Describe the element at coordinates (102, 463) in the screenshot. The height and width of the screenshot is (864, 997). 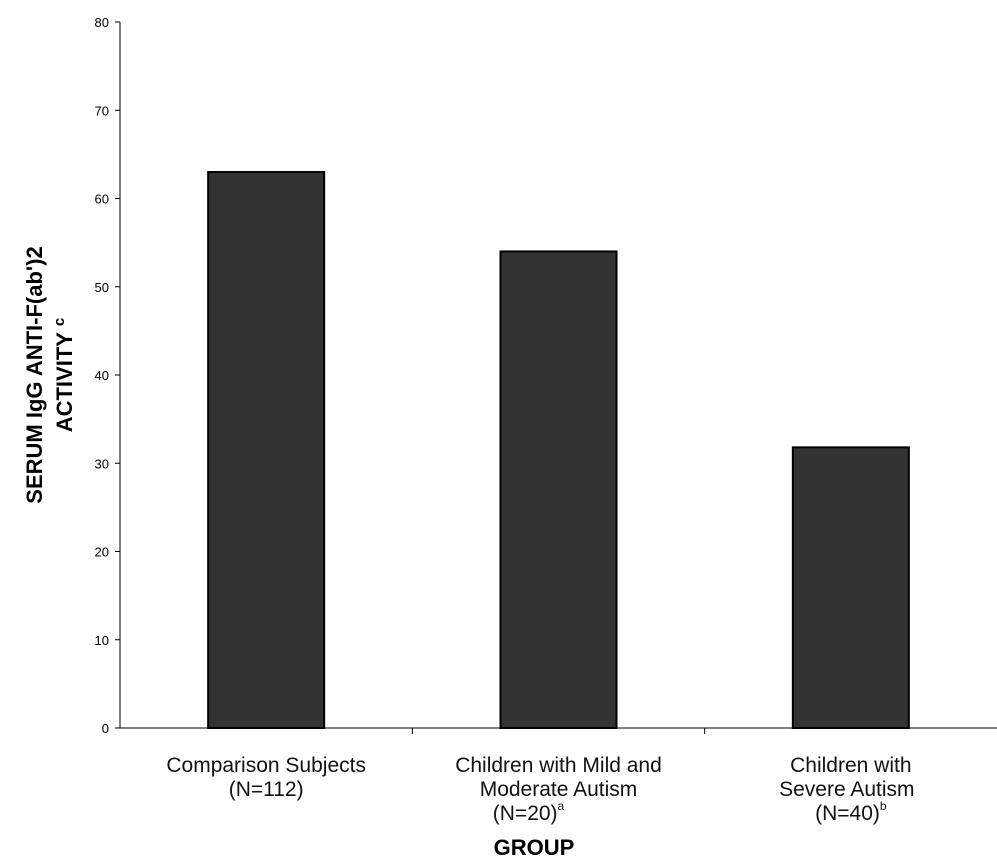
I see `y-tick-label: 30` at that location.